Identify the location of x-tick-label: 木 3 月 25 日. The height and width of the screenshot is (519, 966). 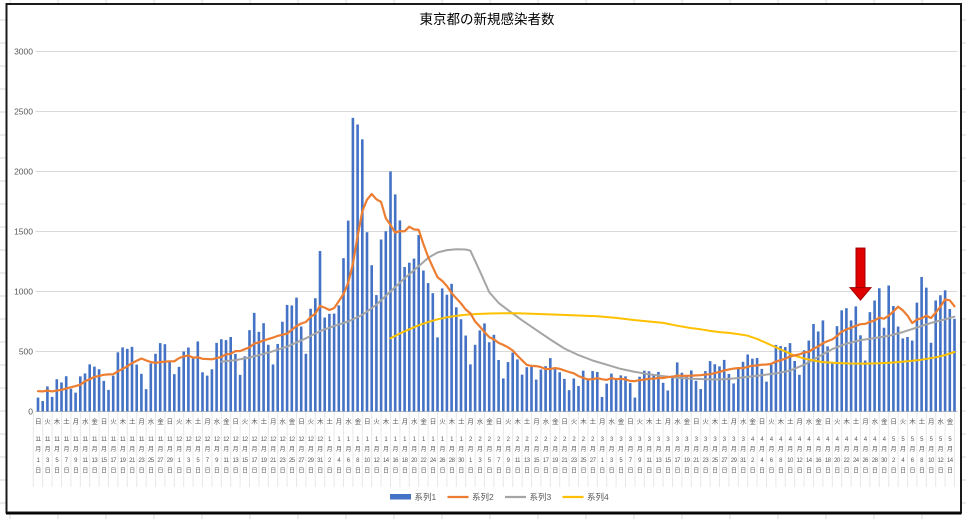
(716, 446).